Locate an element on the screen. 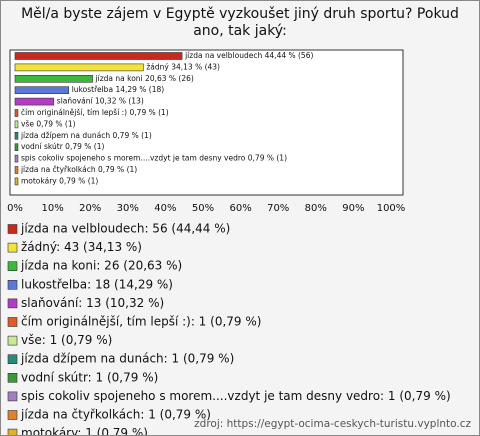  legend-label: jízda na velbloudech: 56 (44,44 %) is located at coordinates (125, 229).